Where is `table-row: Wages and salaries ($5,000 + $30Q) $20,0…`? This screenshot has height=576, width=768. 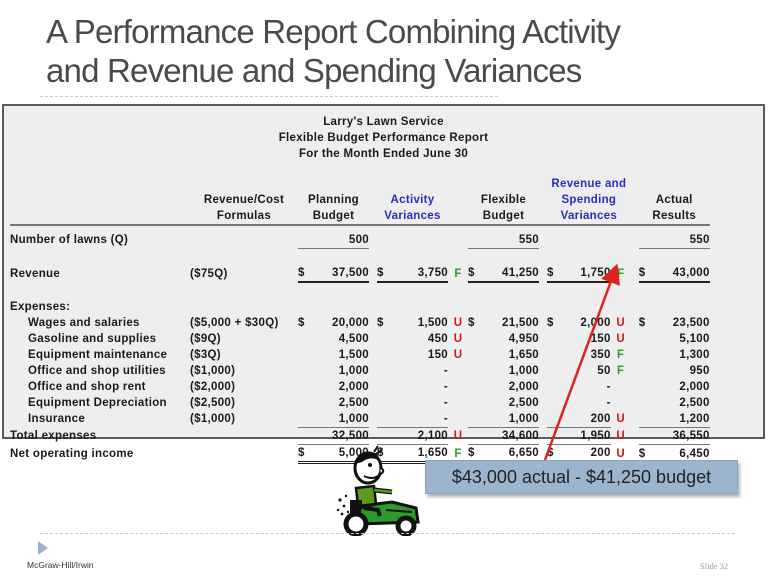
table-row: Wages and salaries ($5,000 + $30Q) $20,0… is located at coordinates (360, 323).